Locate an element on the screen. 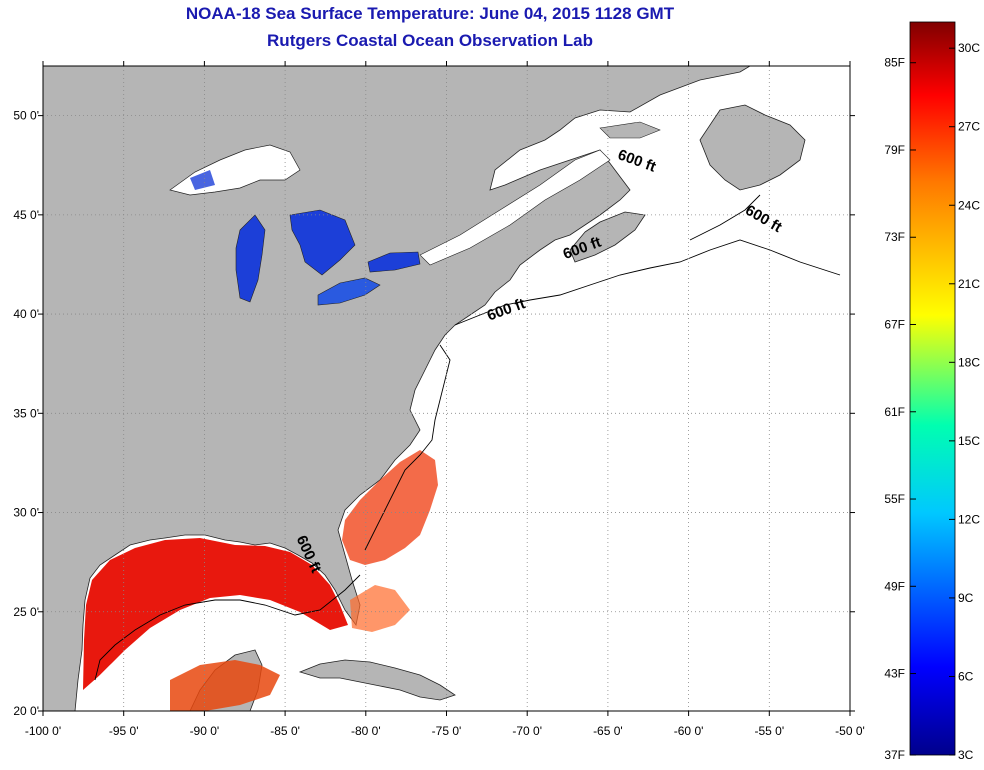  lon-tick-label: -65 0' is located at coordinates (608, 731).